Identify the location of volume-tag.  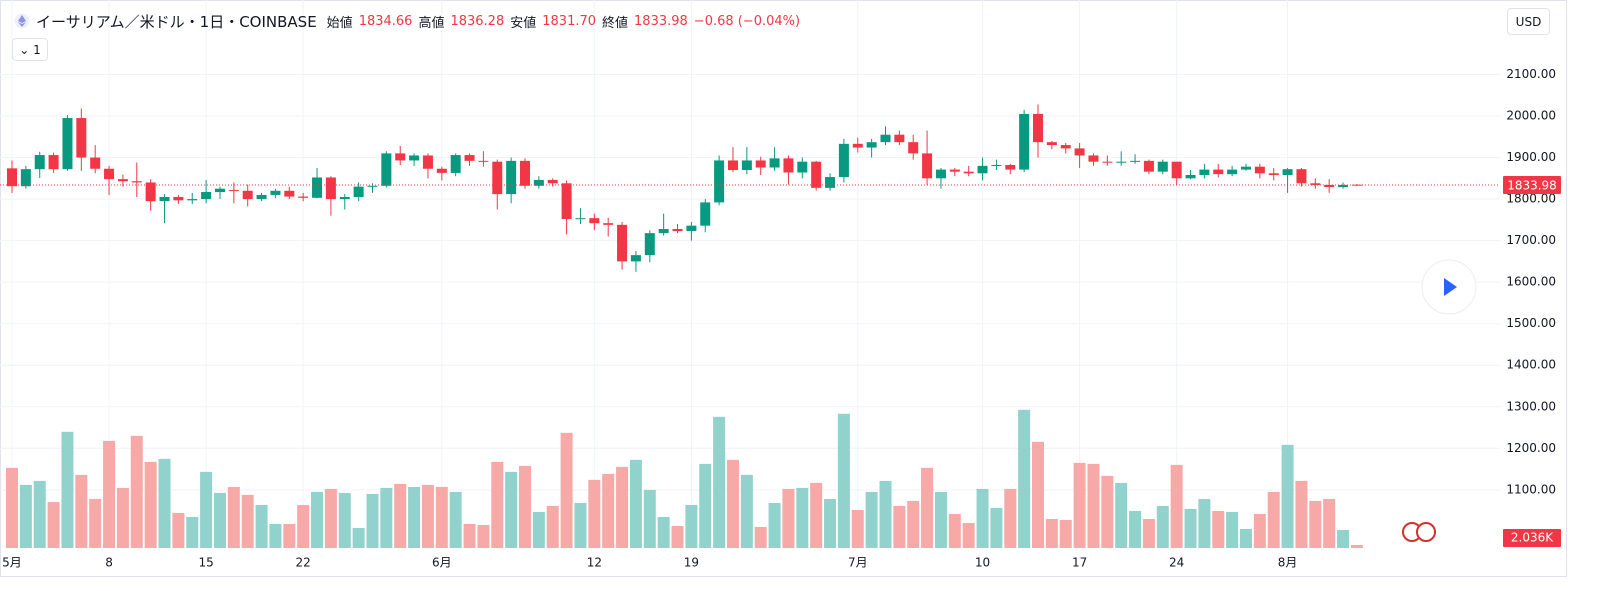
(1532, 538).